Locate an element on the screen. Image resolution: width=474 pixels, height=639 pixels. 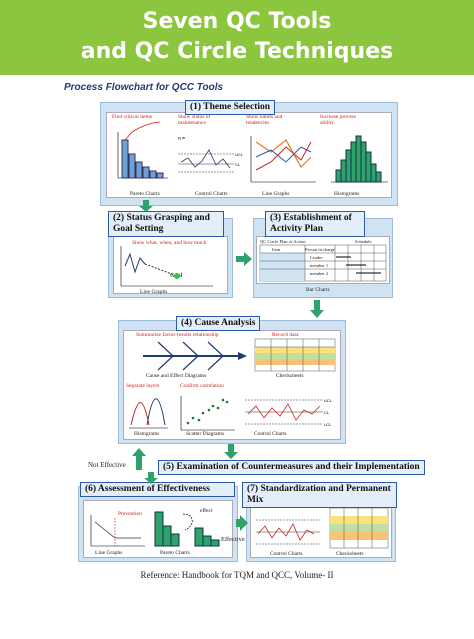
caption-std-control: Control Charts is located at coordinates (286, 554).